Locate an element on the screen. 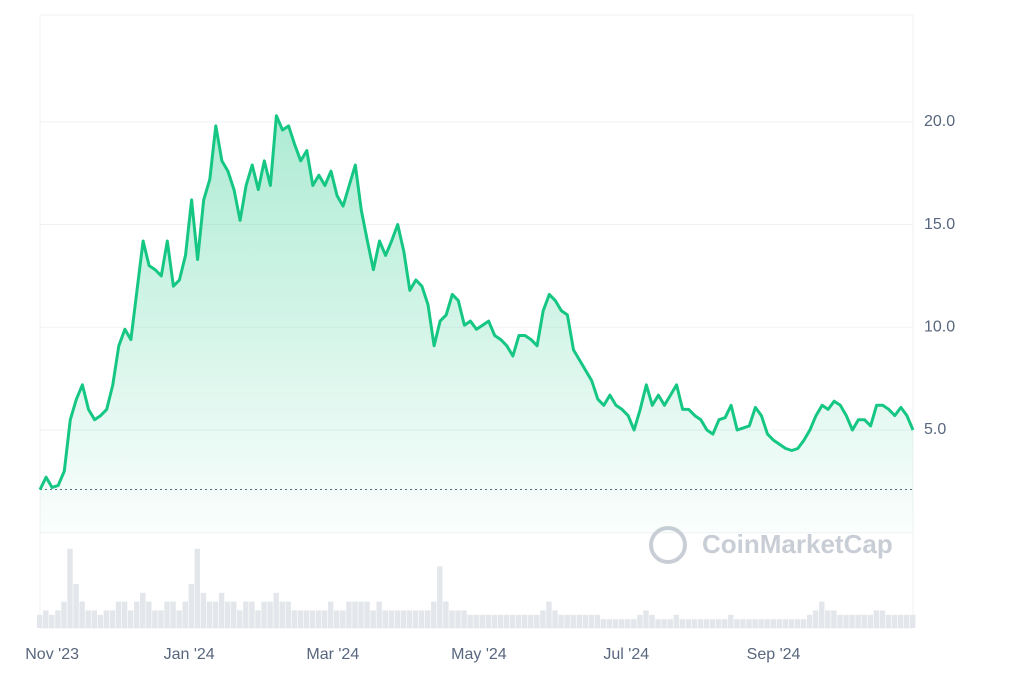 The height and width of the screenshot is (683, 1024). x-tick-label: Sep '24 is located at coordinates (774, 654).